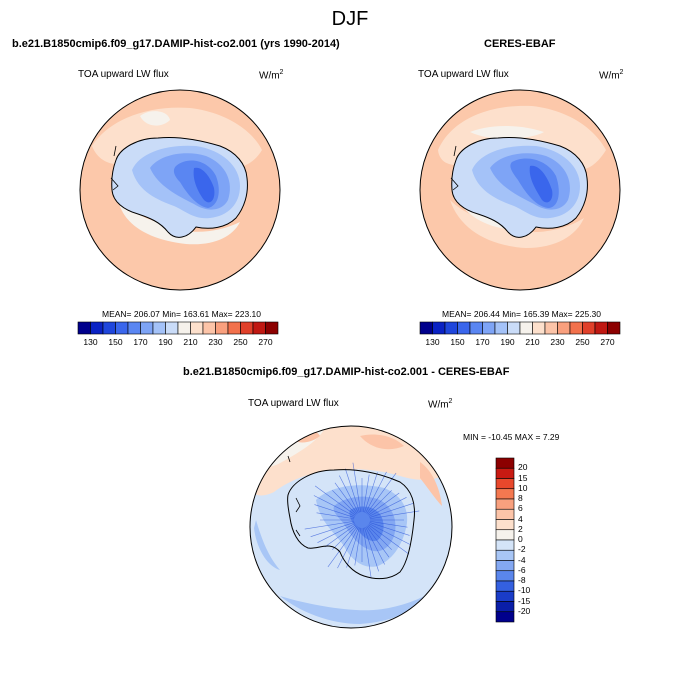 This screenshot has width=700, height=700. I want to click on panel-diff-colorbar-tick: 6, so click(520, 508).